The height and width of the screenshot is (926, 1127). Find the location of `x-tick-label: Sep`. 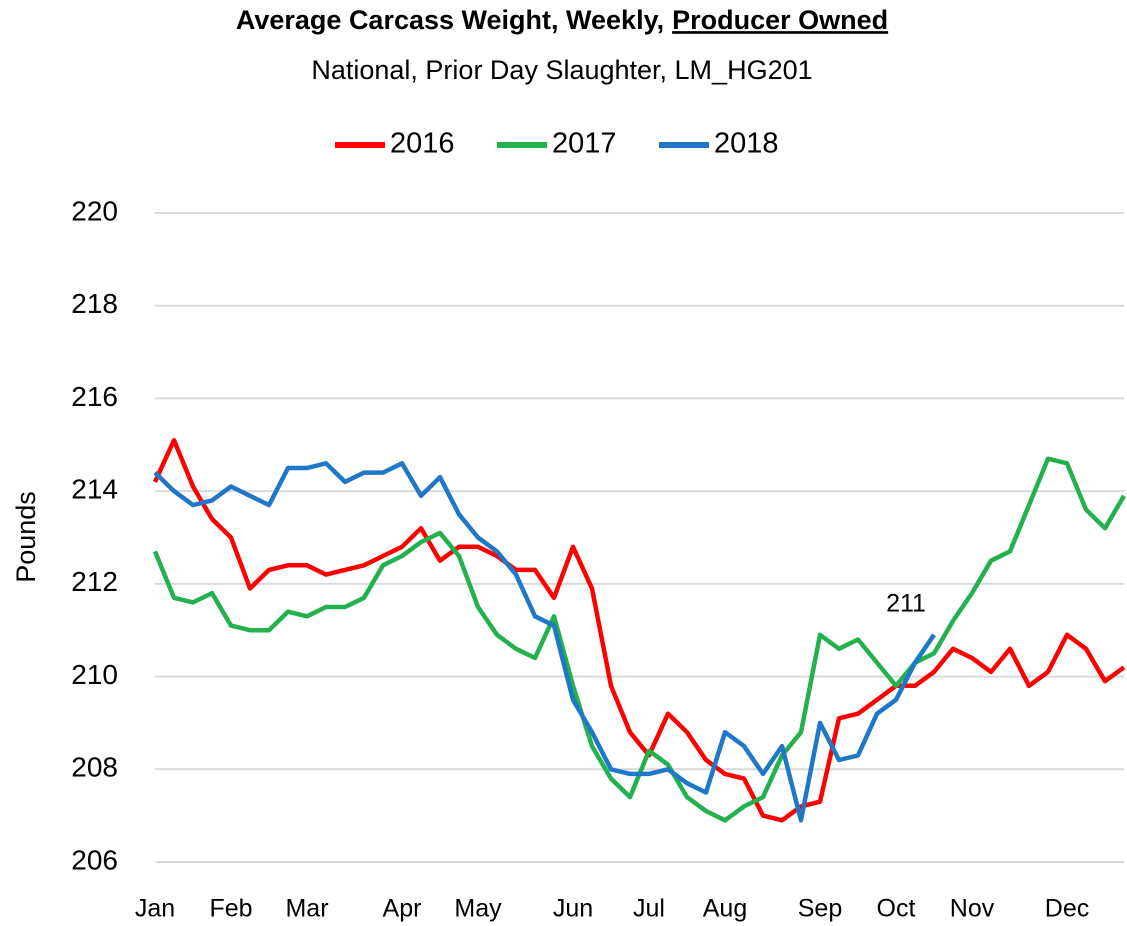

x-tick-label: Sep is located at coordinates (820, 909).